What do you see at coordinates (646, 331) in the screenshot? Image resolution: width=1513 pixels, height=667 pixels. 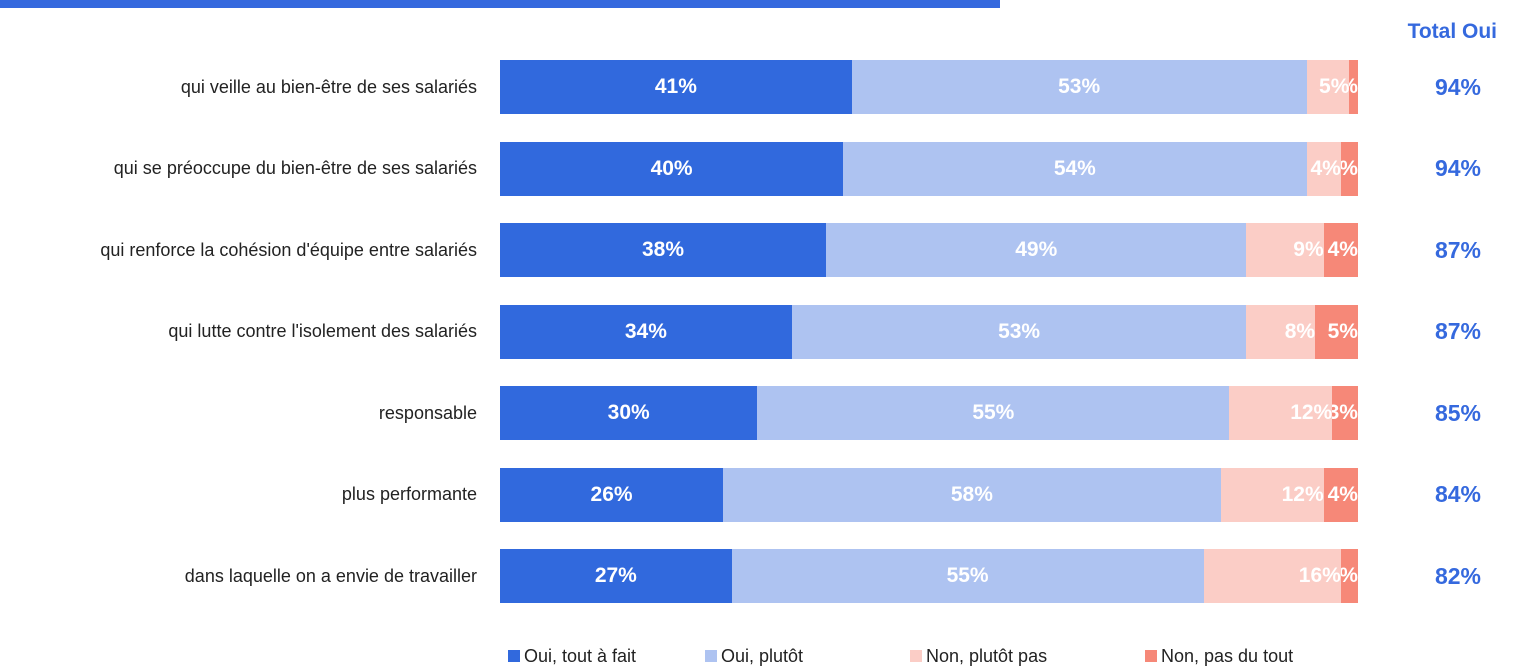 I see `bar-segment-oui-tout-a-fait: 34%` at bounding box center [646, 331].